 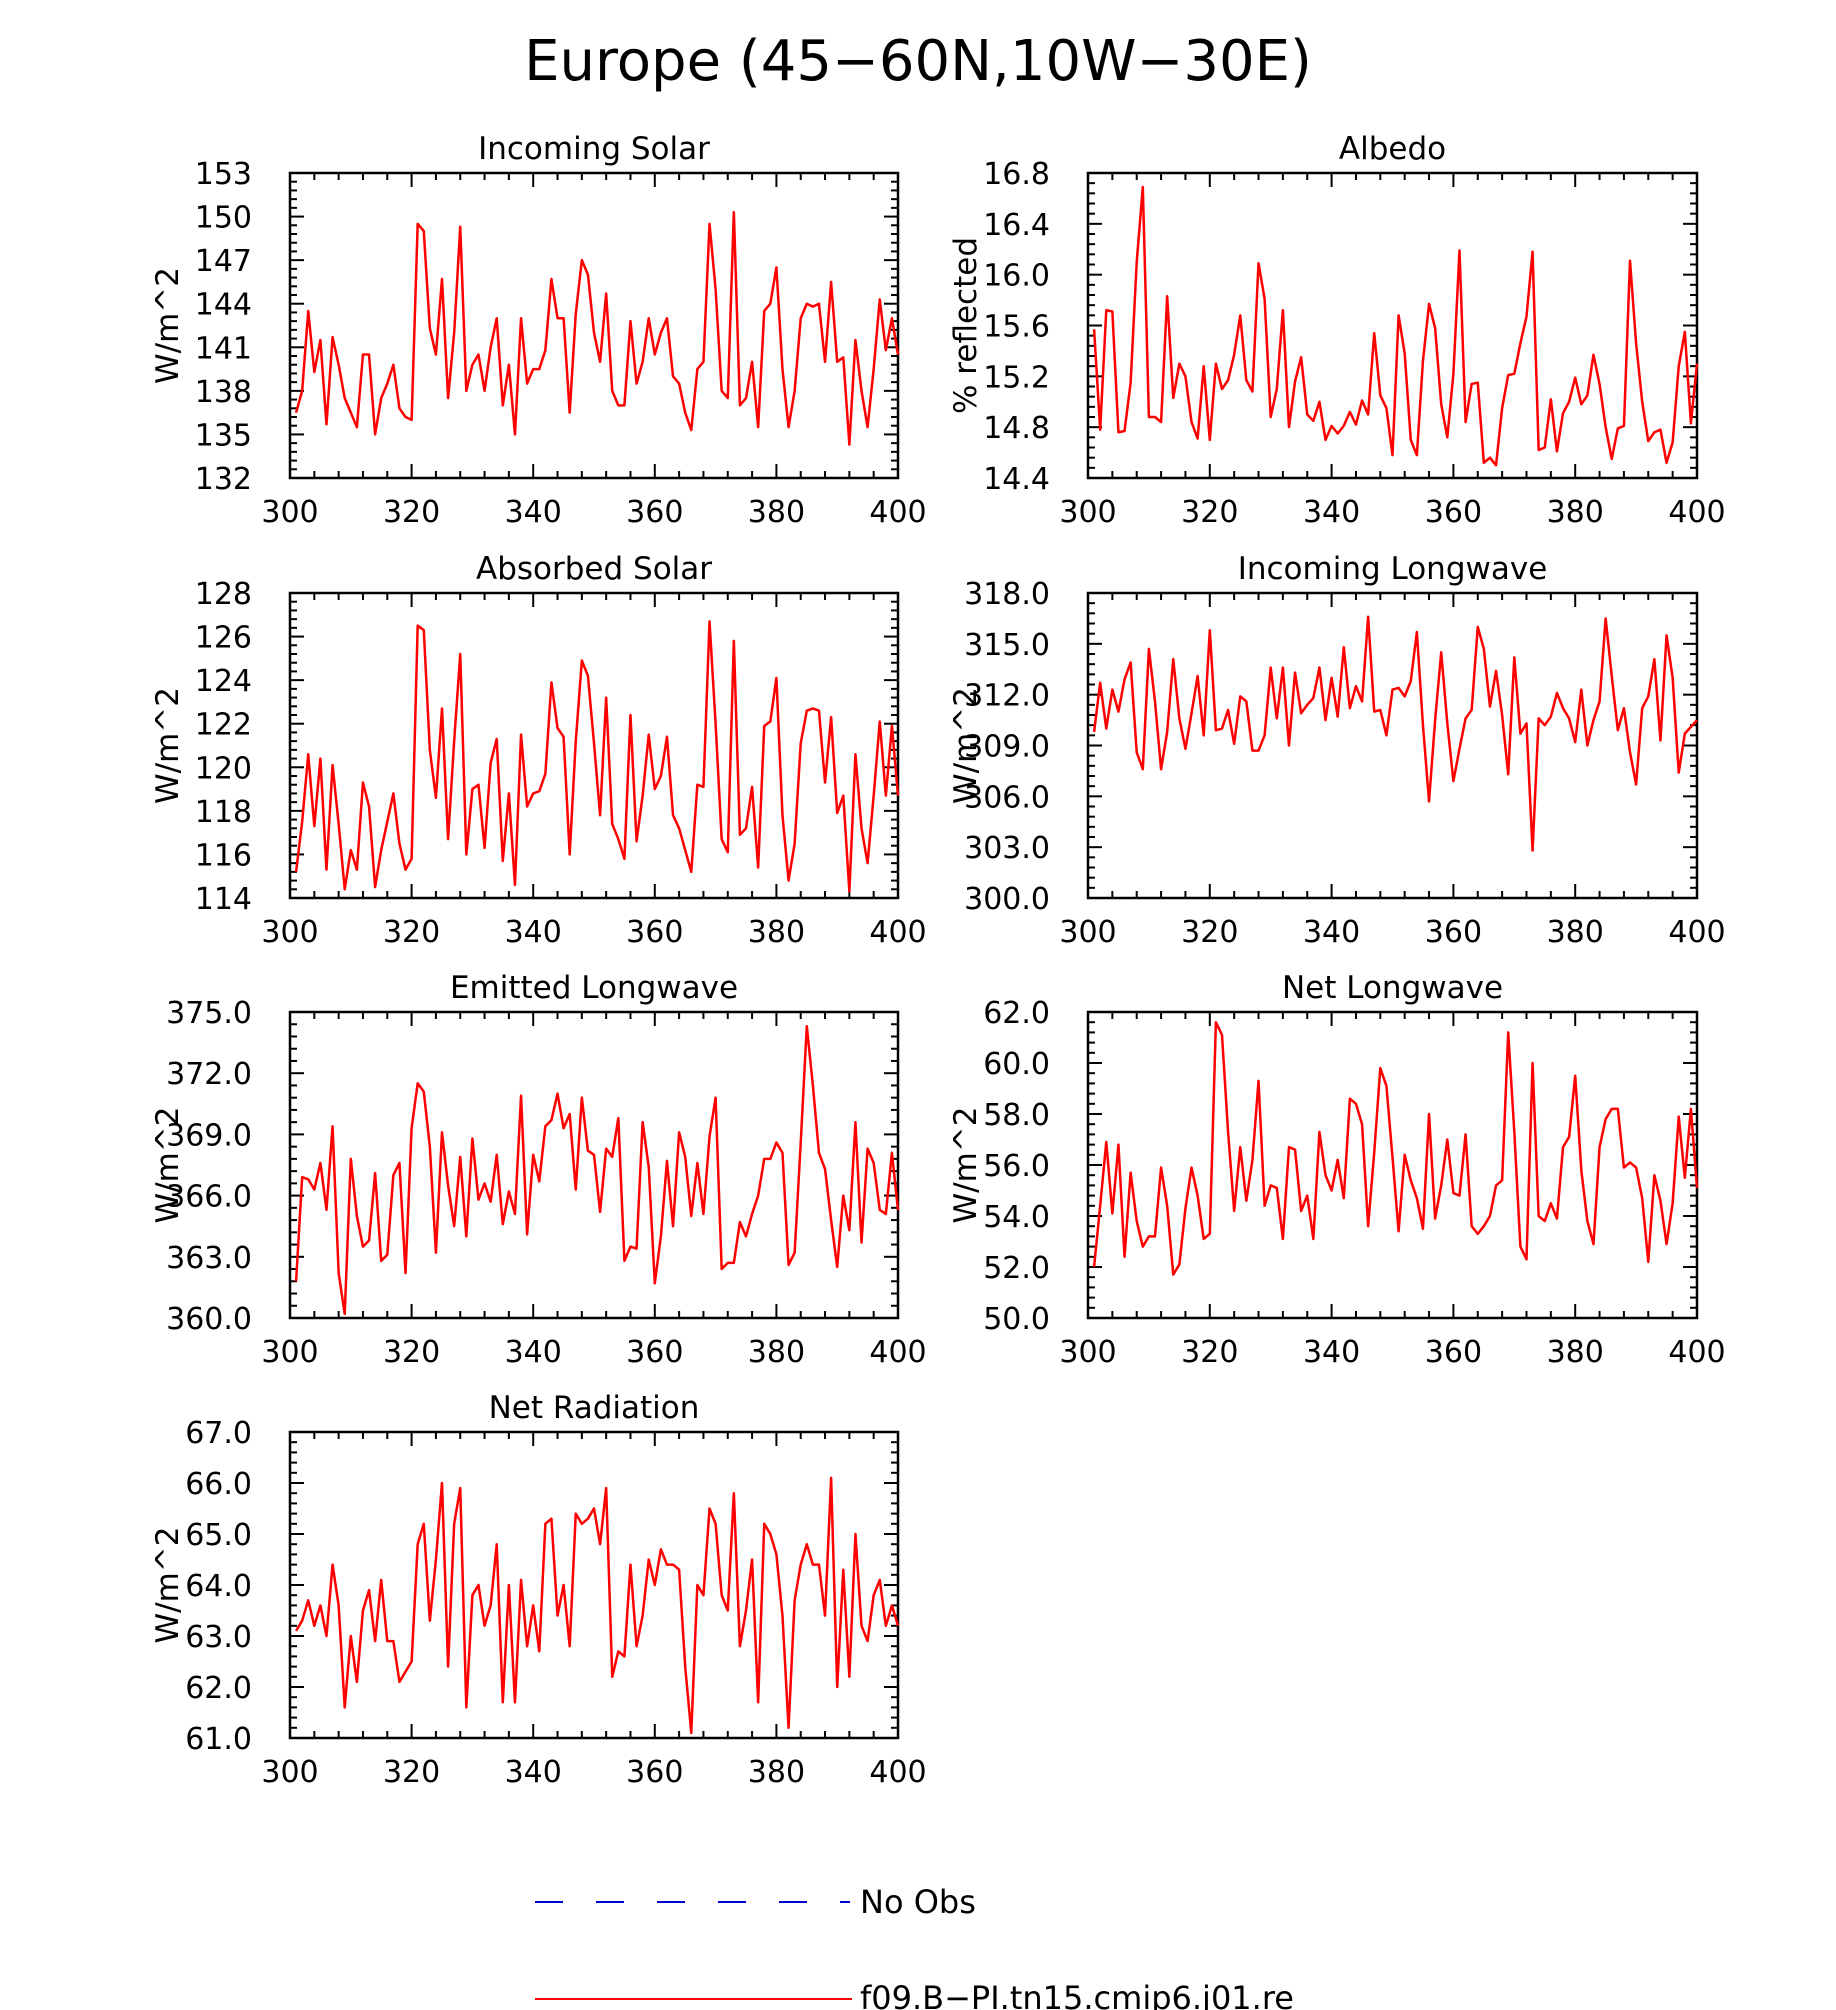 What do you see at coordinates (223, 812) in the screenshot?
I see `y-tick-label: 118` at bounding box center [223, 812].